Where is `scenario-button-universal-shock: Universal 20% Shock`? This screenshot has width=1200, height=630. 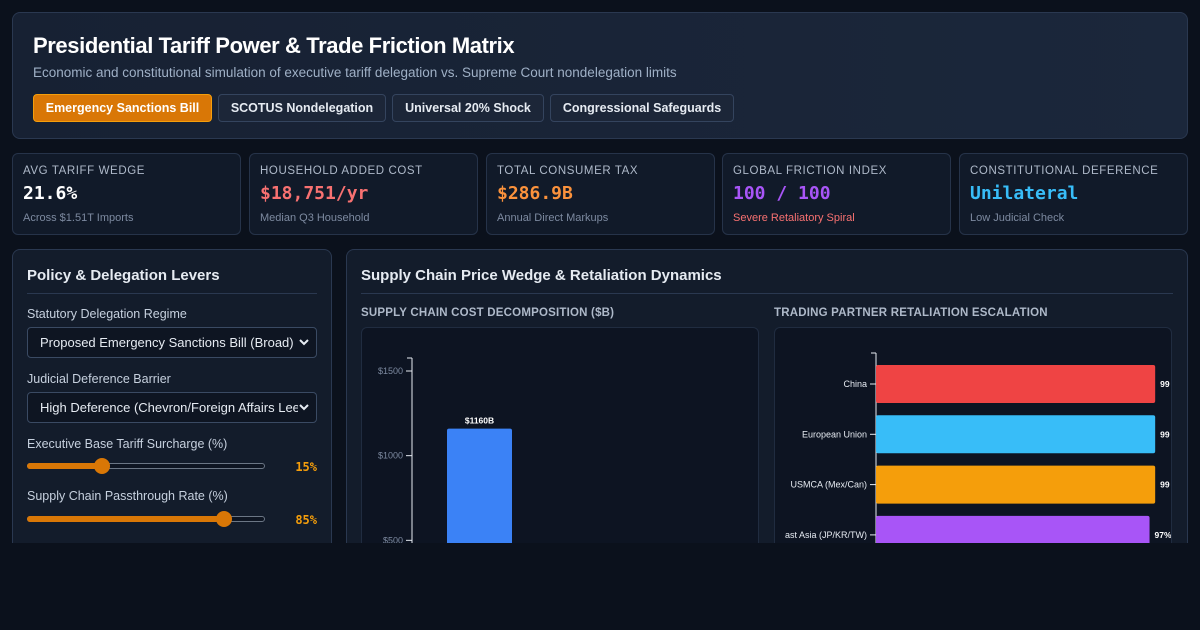
scenario-button-universal-shock: Universal 20% Shock is located at coordinates (468, 108).